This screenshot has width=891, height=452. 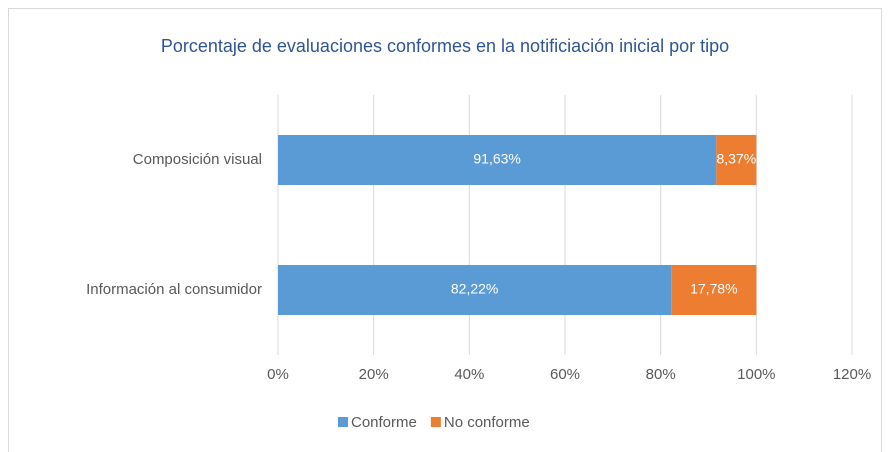 I want to click on x-tick-label: 80%, so click(x=661, y=374).